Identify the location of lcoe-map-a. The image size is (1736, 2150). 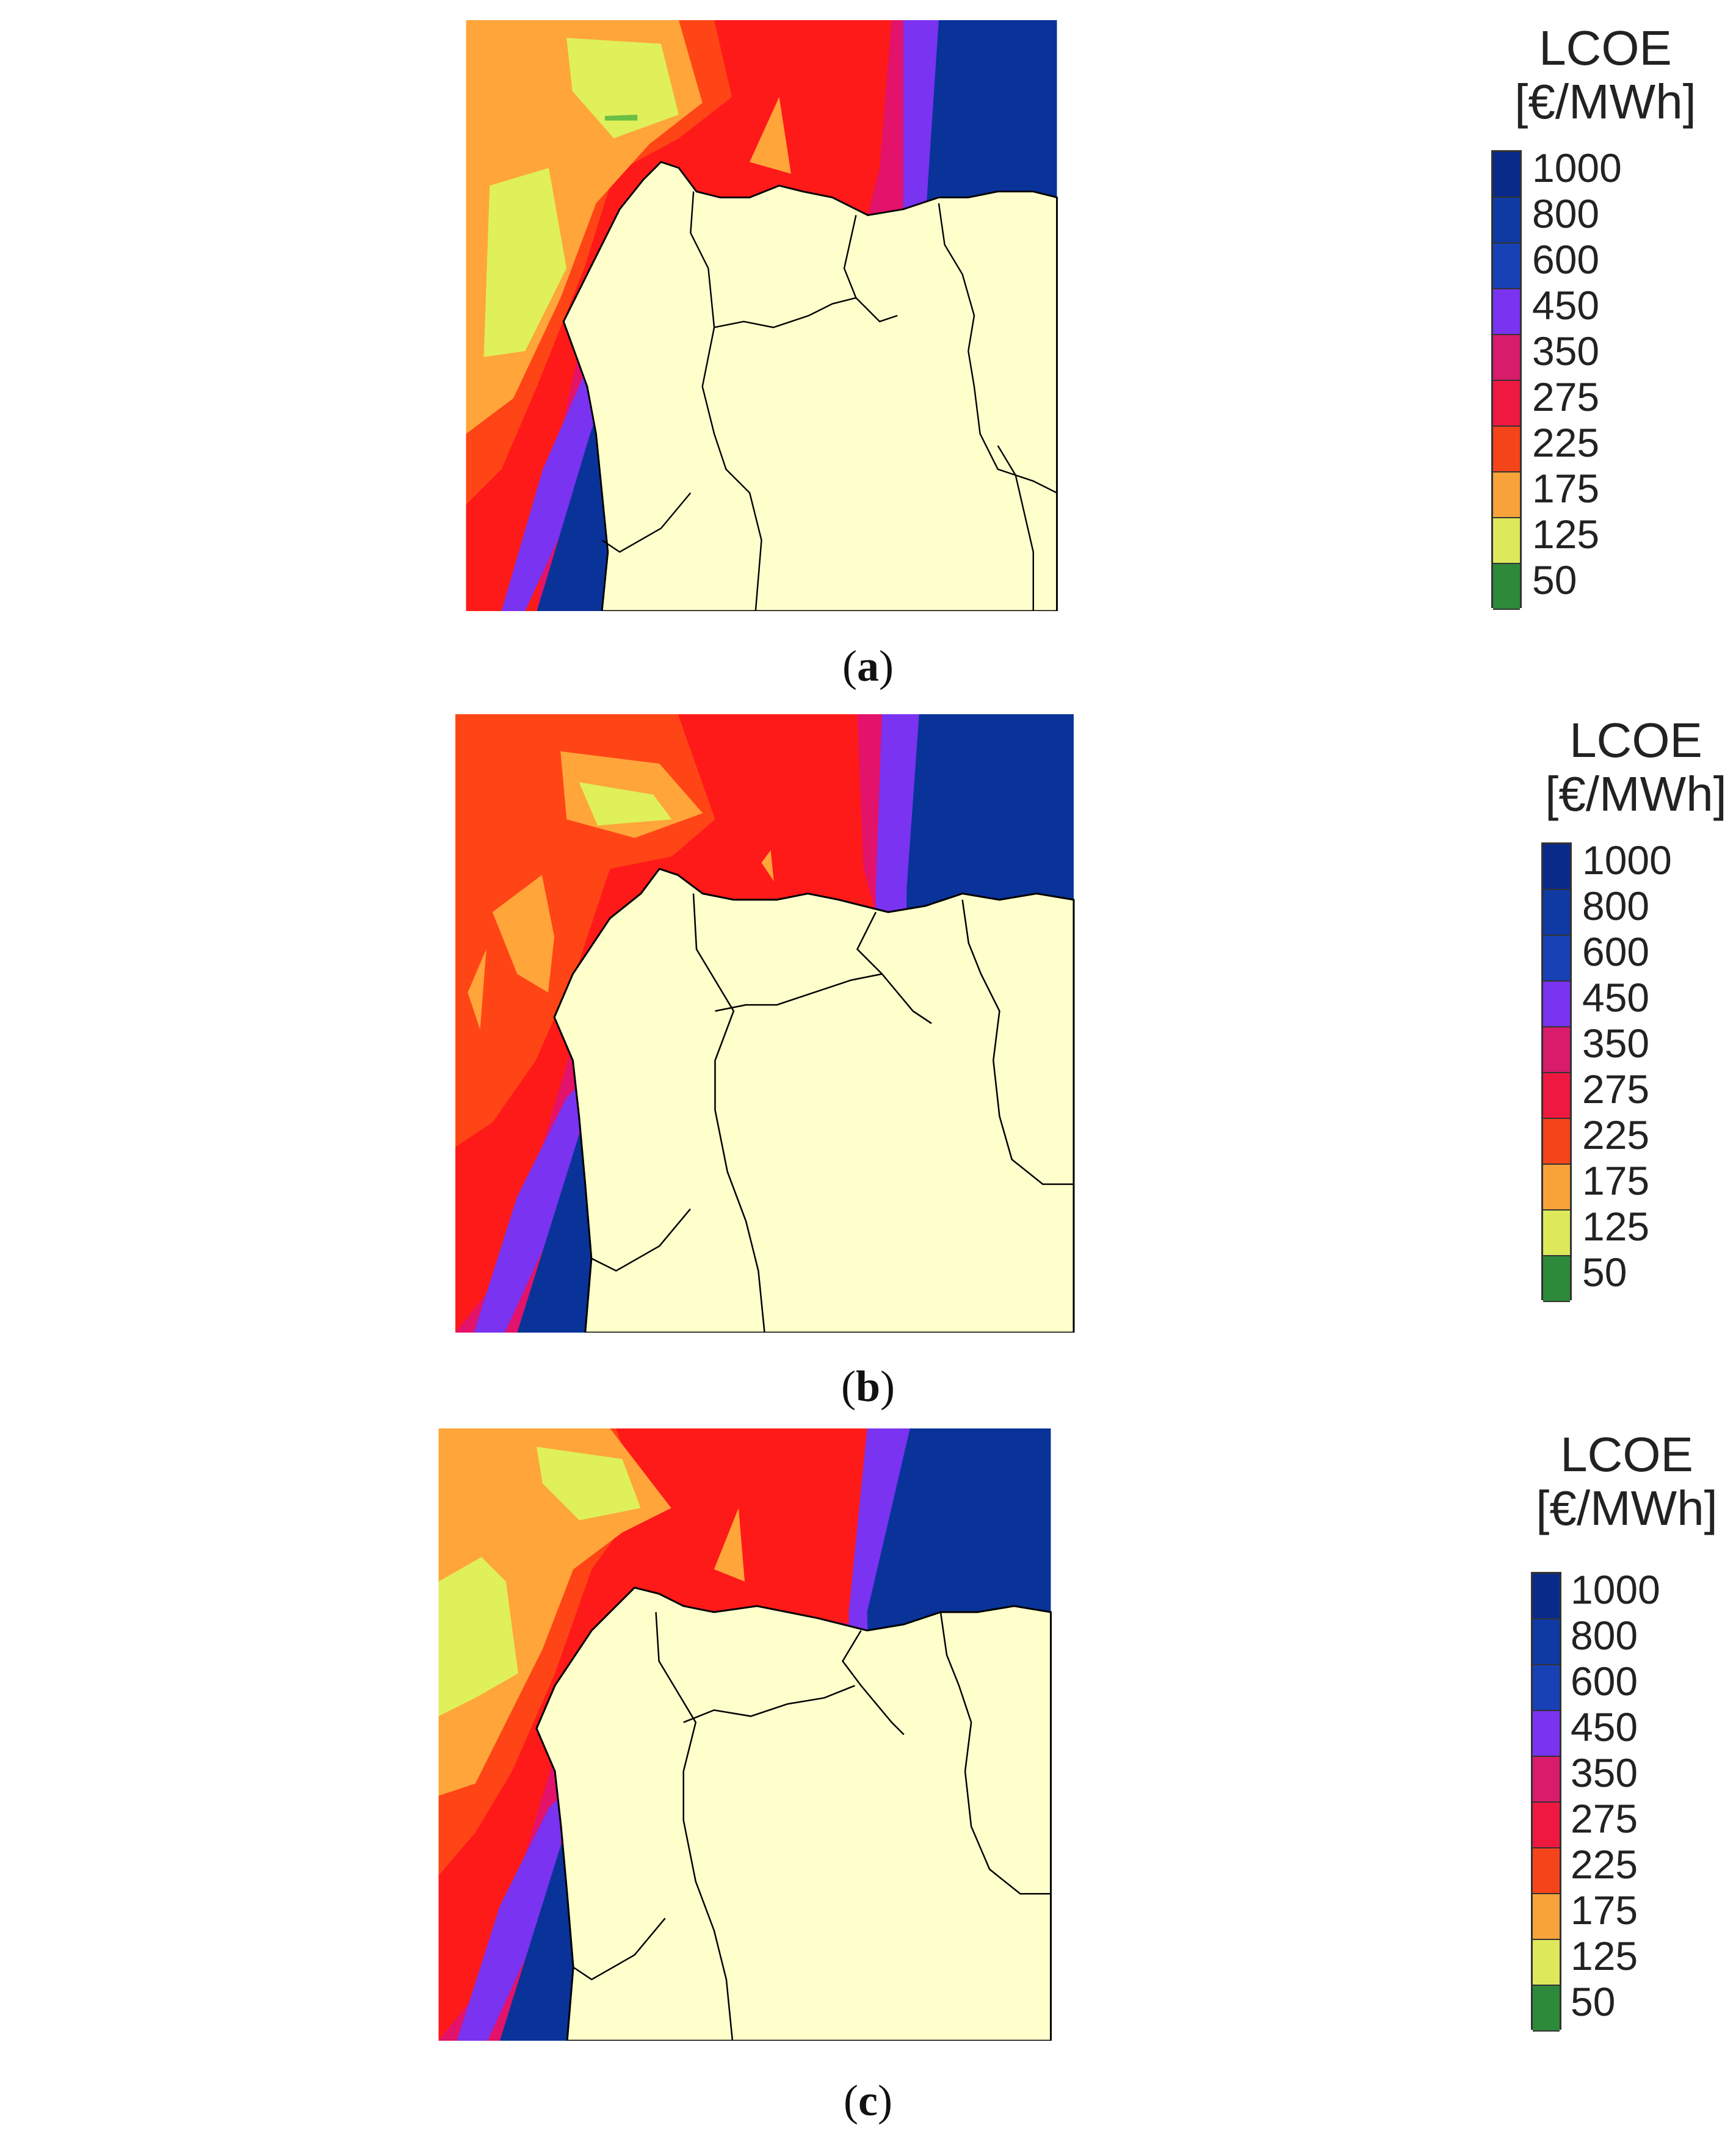
(762, 315).